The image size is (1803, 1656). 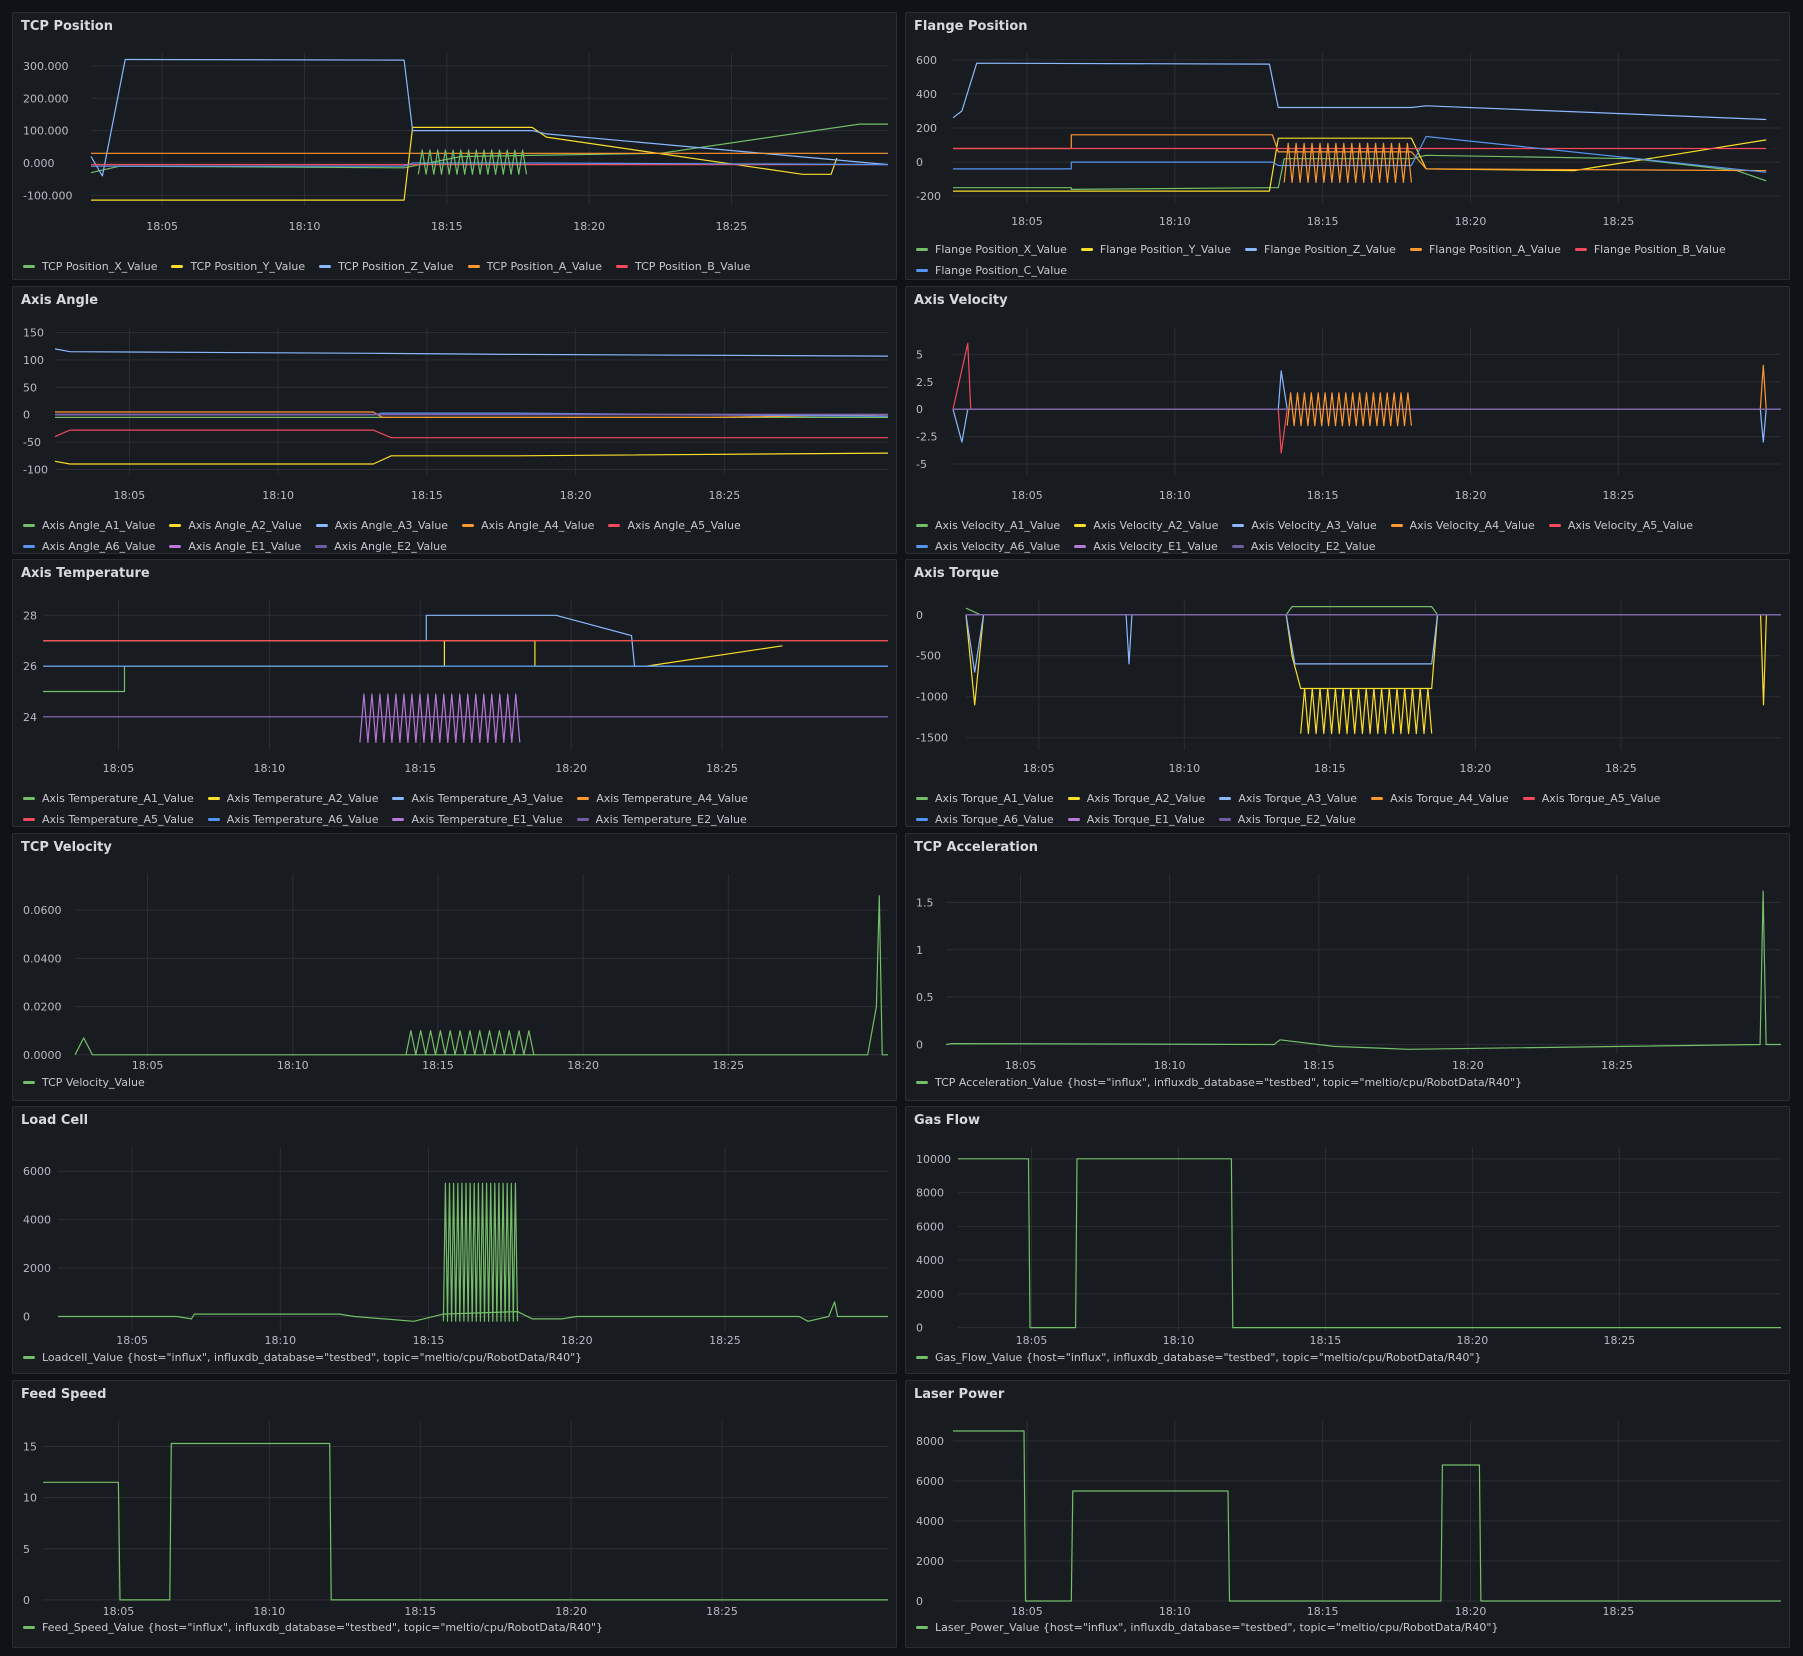 I want to click on legend-item: Axis Torque_A4_Value, so click(x=1440, y=798).